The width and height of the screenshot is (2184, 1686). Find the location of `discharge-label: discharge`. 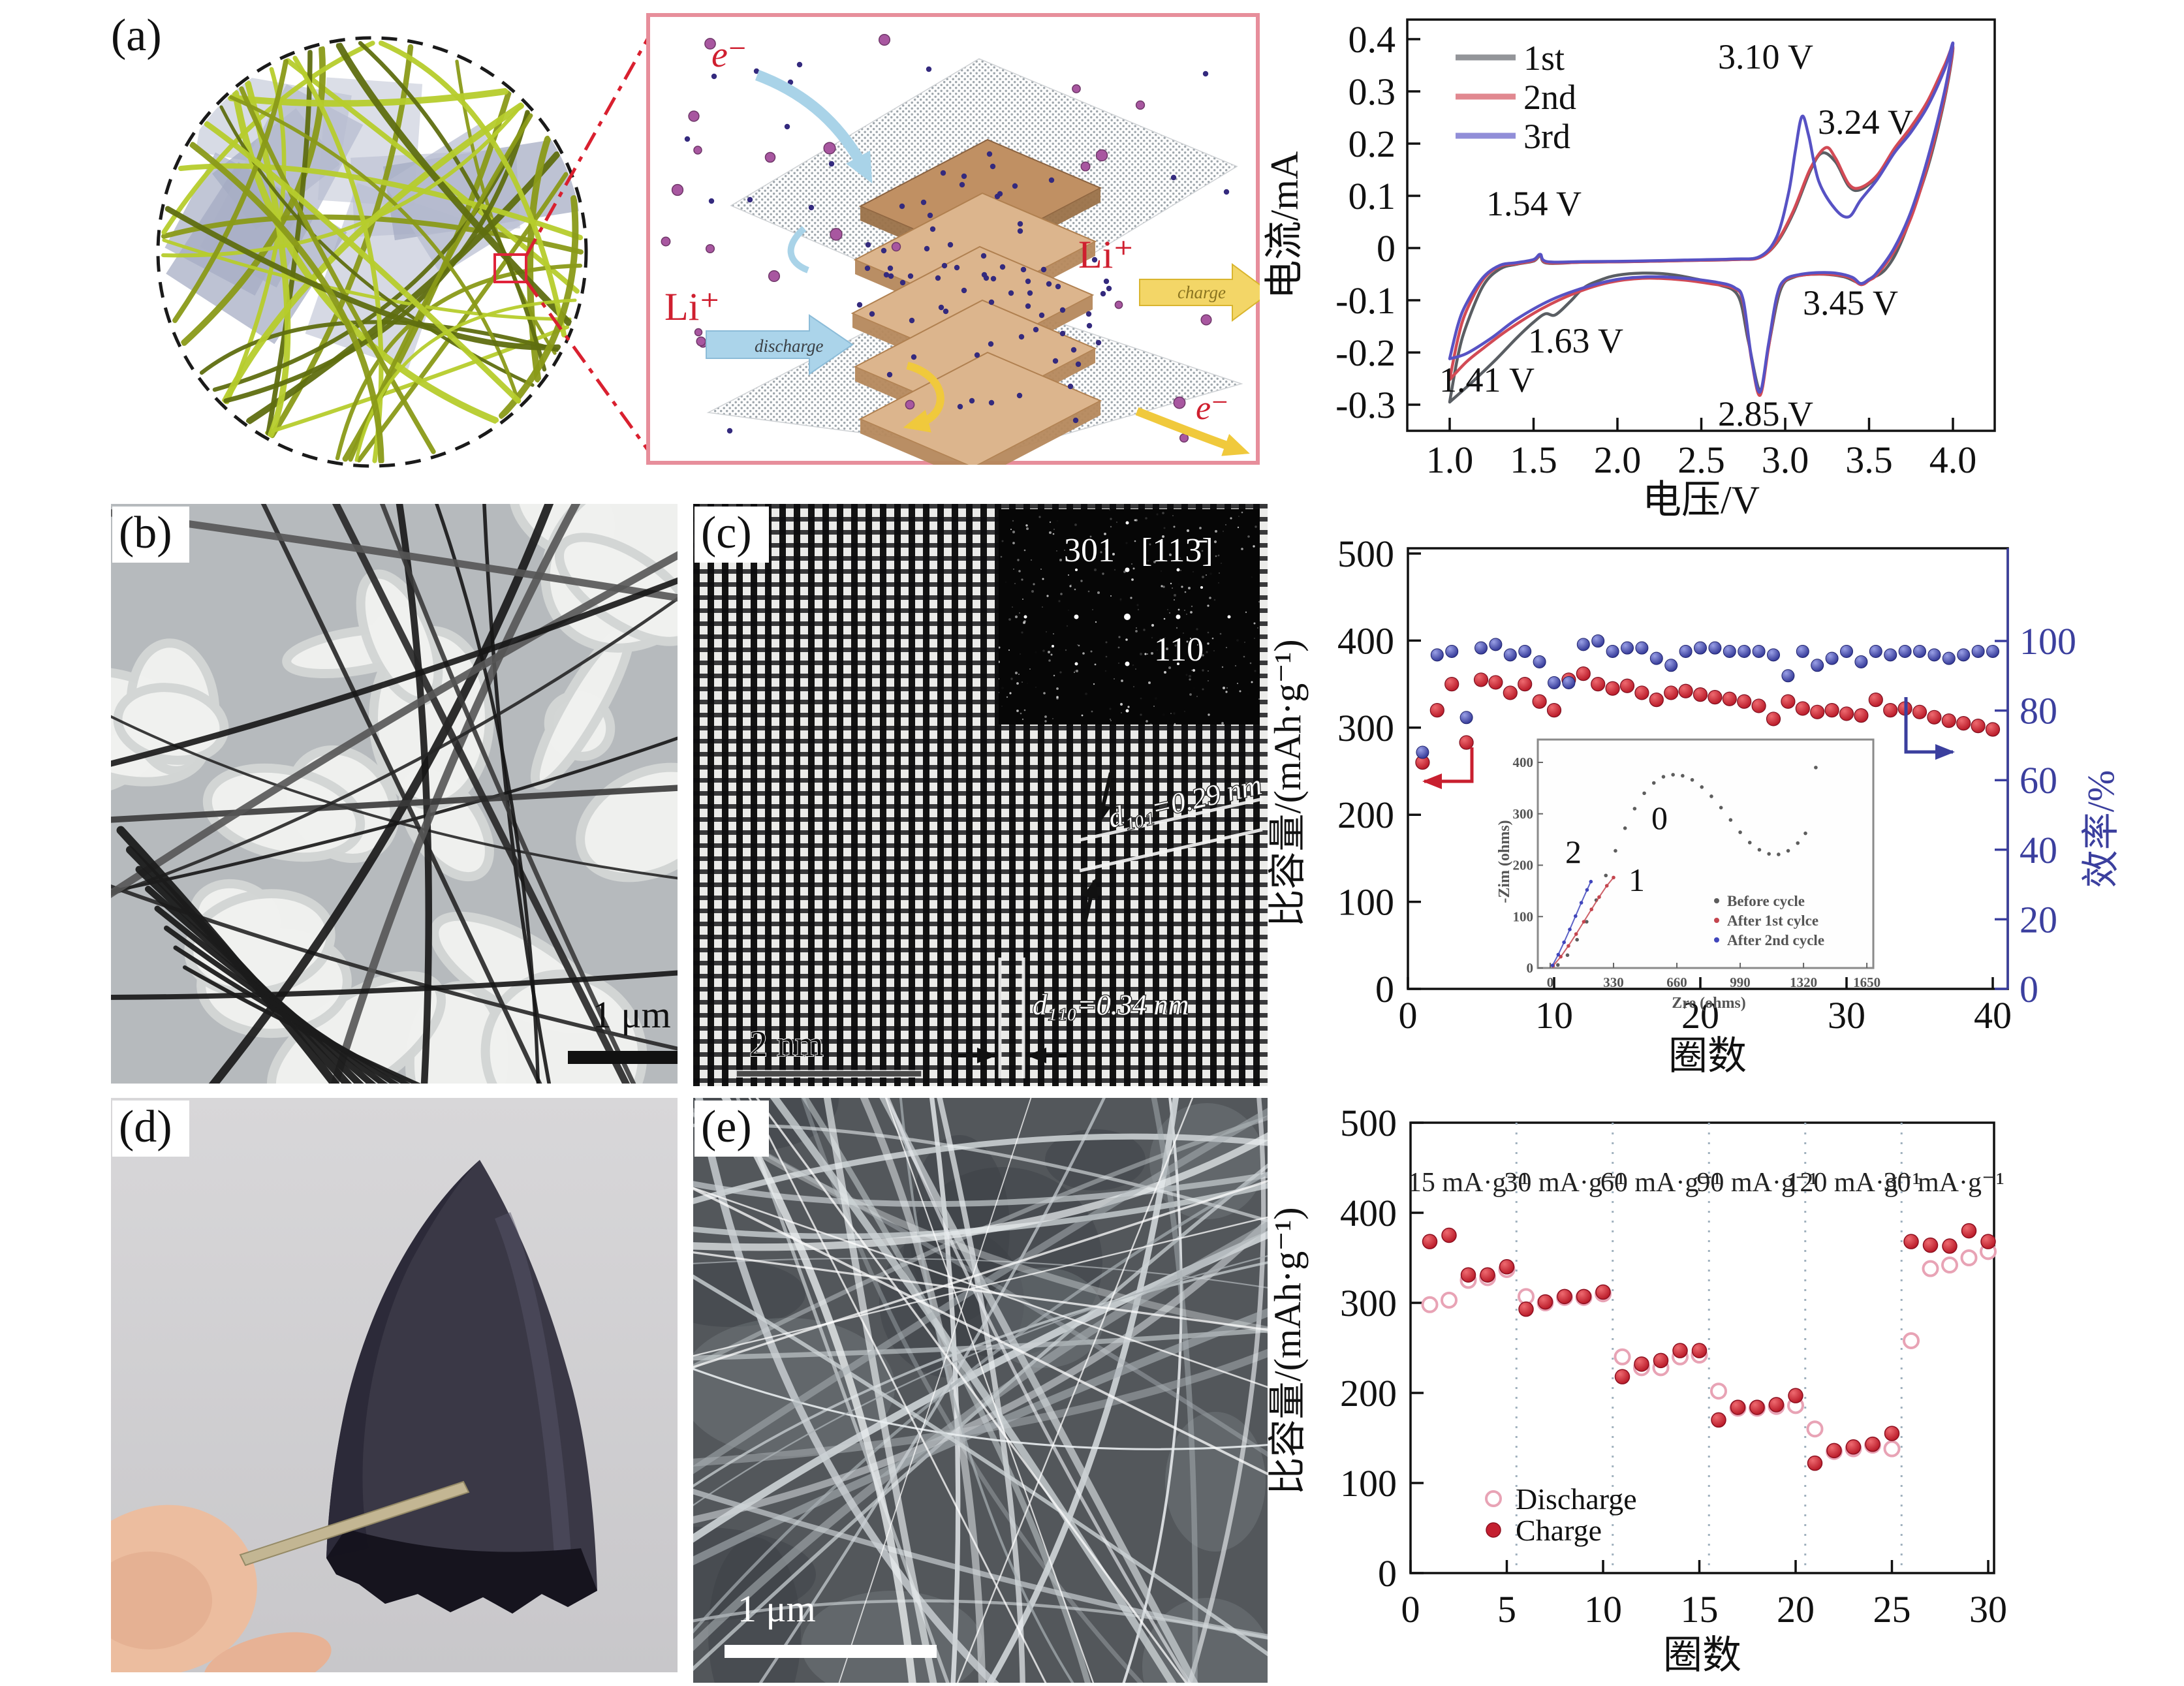

discharge-label: discharge is located at coordinates (789, 346).